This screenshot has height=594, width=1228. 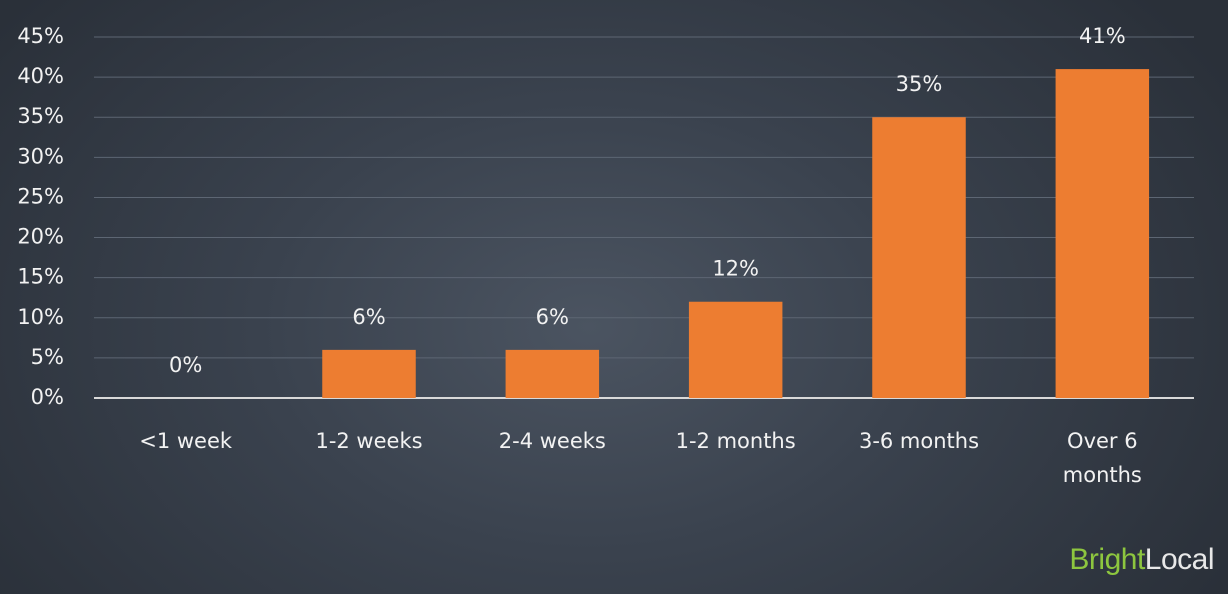 I want to click on brand-part: Bright, so click(x=1107, y=559).